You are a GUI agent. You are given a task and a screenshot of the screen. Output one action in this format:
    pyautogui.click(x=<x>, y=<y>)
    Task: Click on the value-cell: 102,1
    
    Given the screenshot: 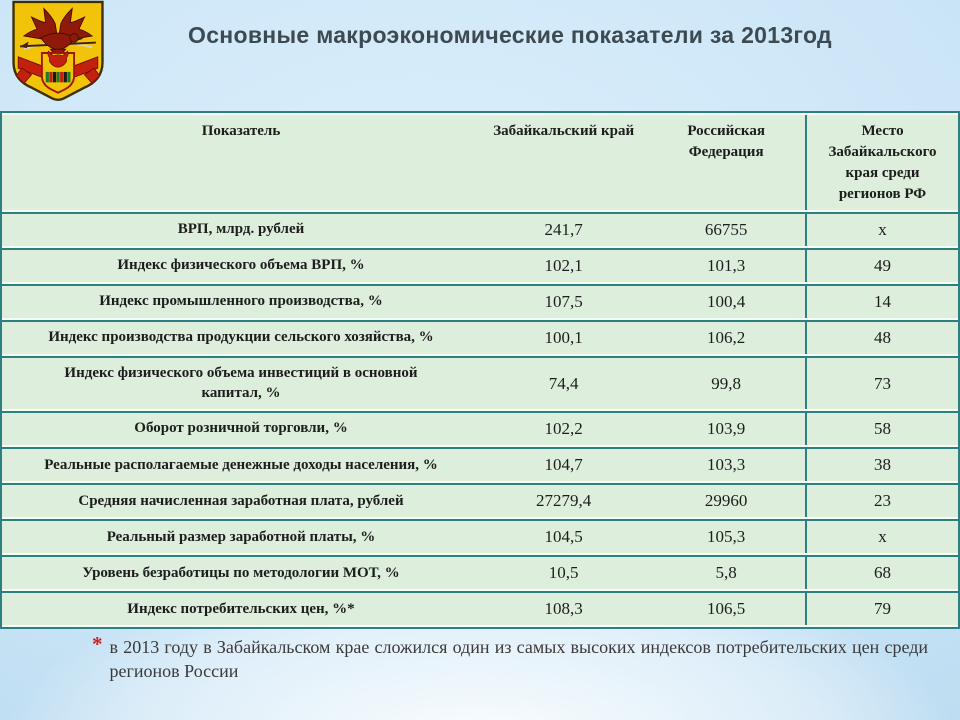 What is the action you would take?
    pyautogui.click(x=564, y=265)
    